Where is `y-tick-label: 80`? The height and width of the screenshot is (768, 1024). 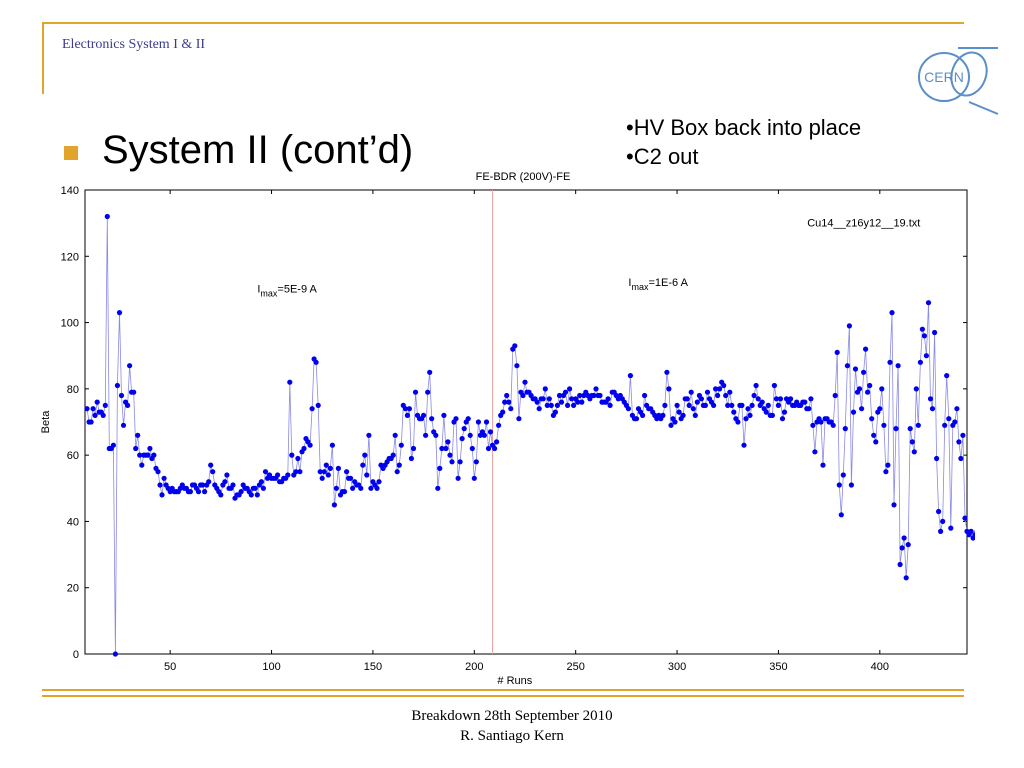 y-tick-label: 80 is located at coordinates (73, 390).